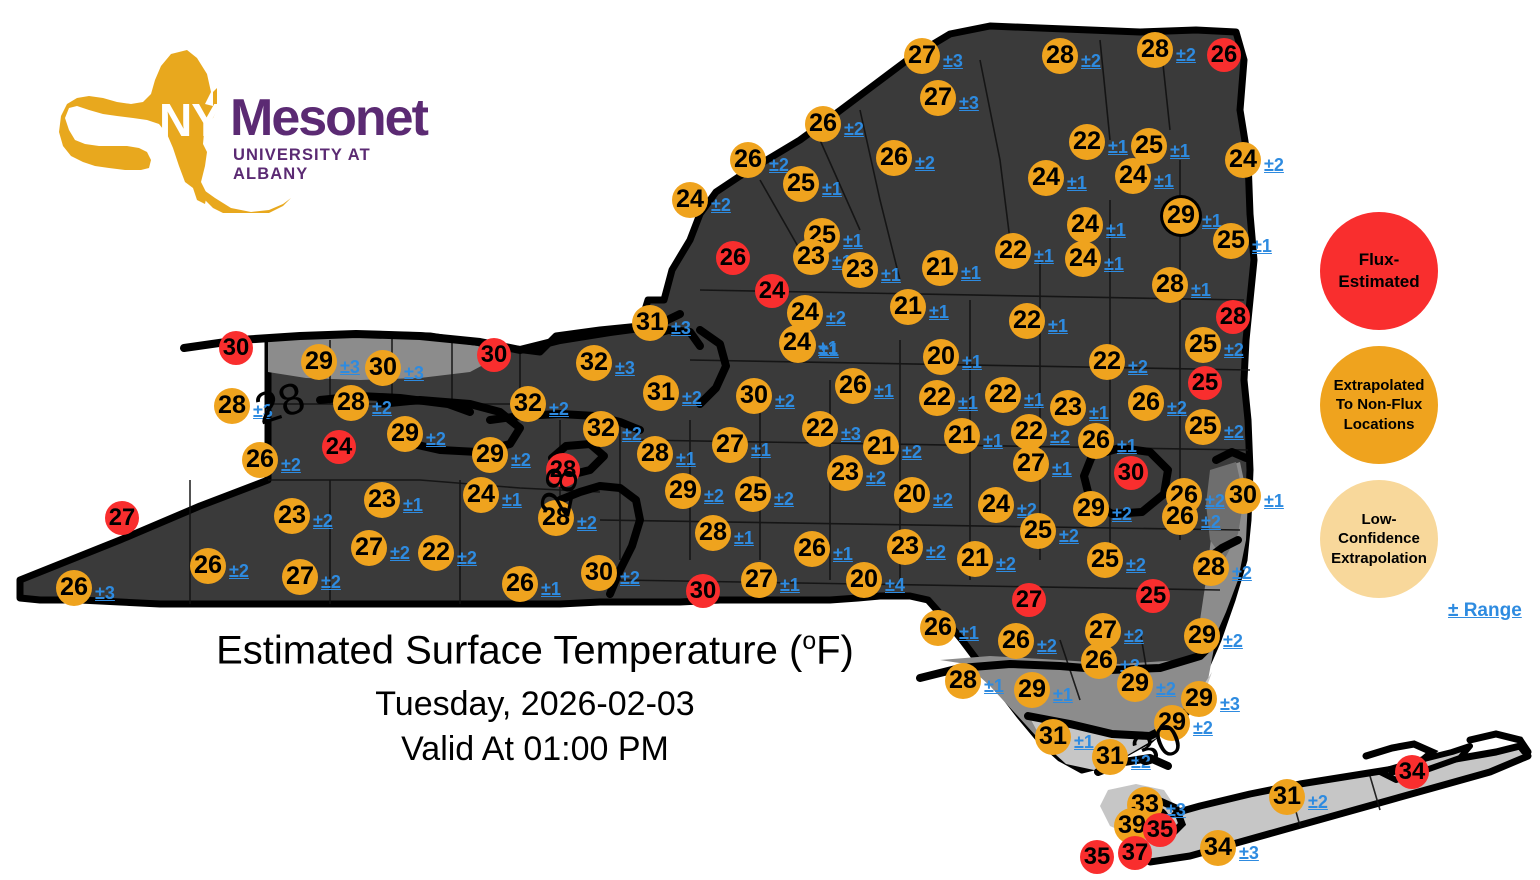  Describe the element at coordinates (394, 368) in the screenshot. I see `station-marker: 30 ±3` at that location.